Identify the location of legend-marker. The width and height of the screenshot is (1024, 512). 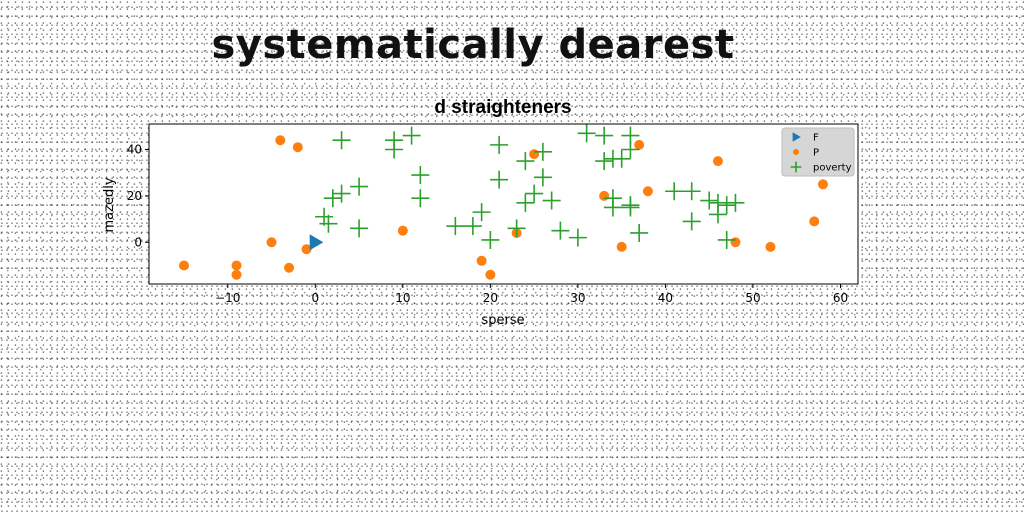
(796, 152).